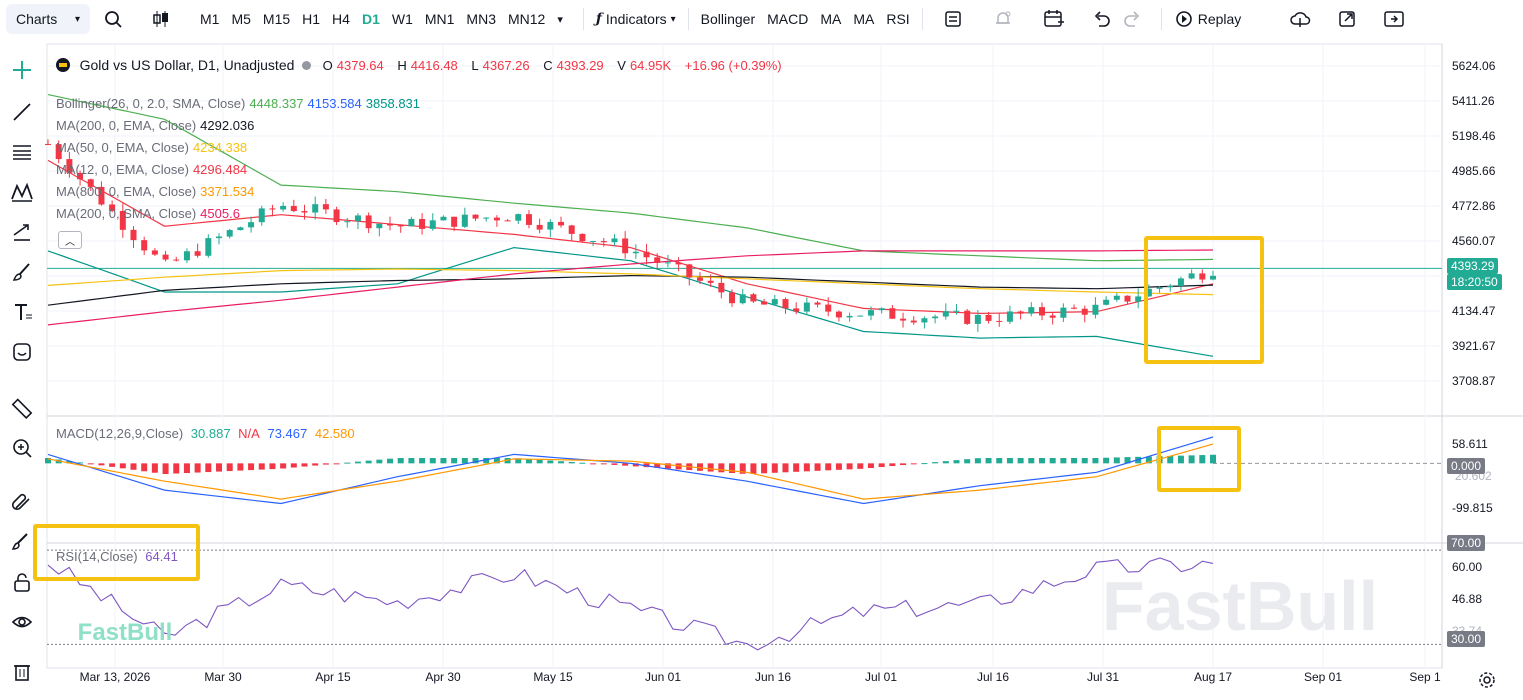 This screenshot has height=700, width=1523. I want to click on collapse-legend-button: ︿, so click(70, 240).